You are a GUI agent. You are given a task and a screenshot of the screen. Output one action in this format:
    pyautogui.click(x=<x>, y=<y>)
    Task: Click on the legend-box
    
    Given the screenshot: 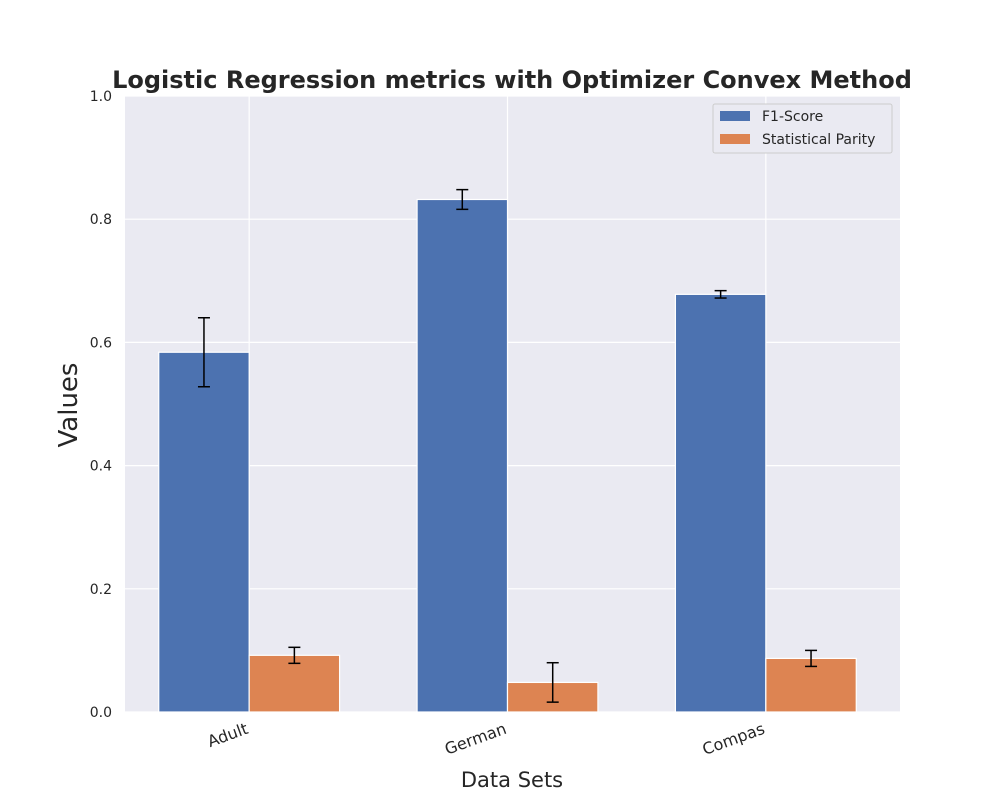 What is the action you would take?
    pyautogui.click(x=802, y=128)
    